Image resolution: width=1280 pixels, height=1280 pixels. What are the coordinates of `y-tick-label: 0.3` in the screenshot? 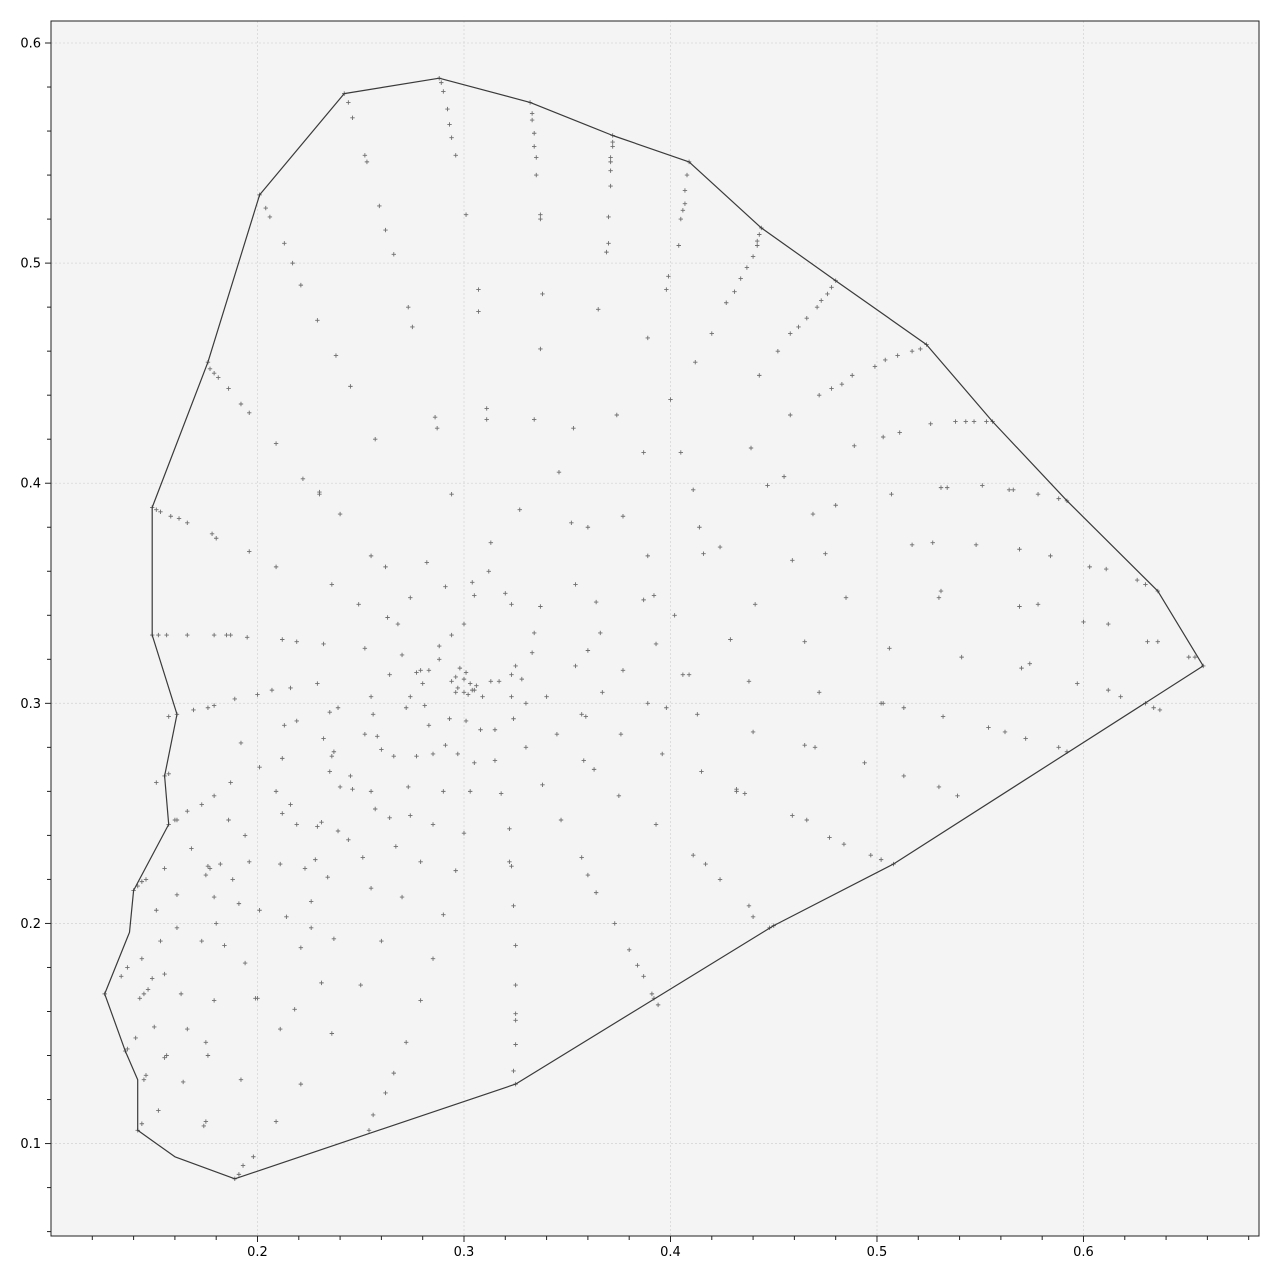 It's located at (30, 704).